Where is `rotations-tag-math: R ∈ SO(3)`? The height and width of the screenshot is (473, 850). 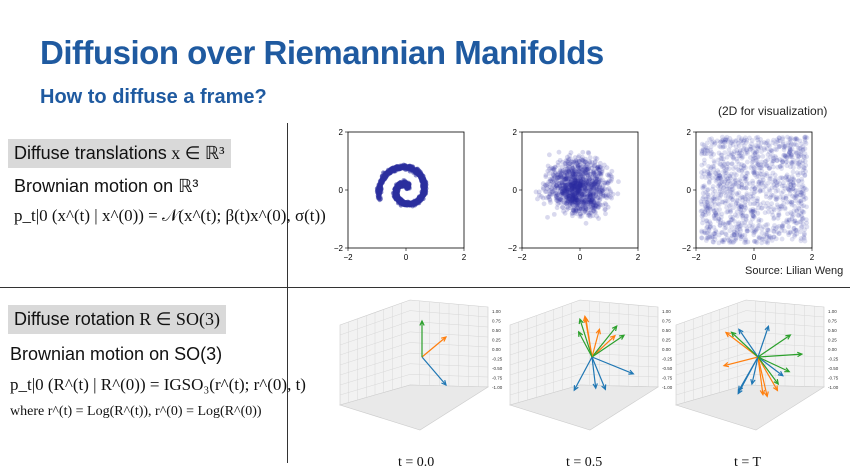
rotations-tag-math: R ∈ SO(3) is located at coordinates (179, 319).